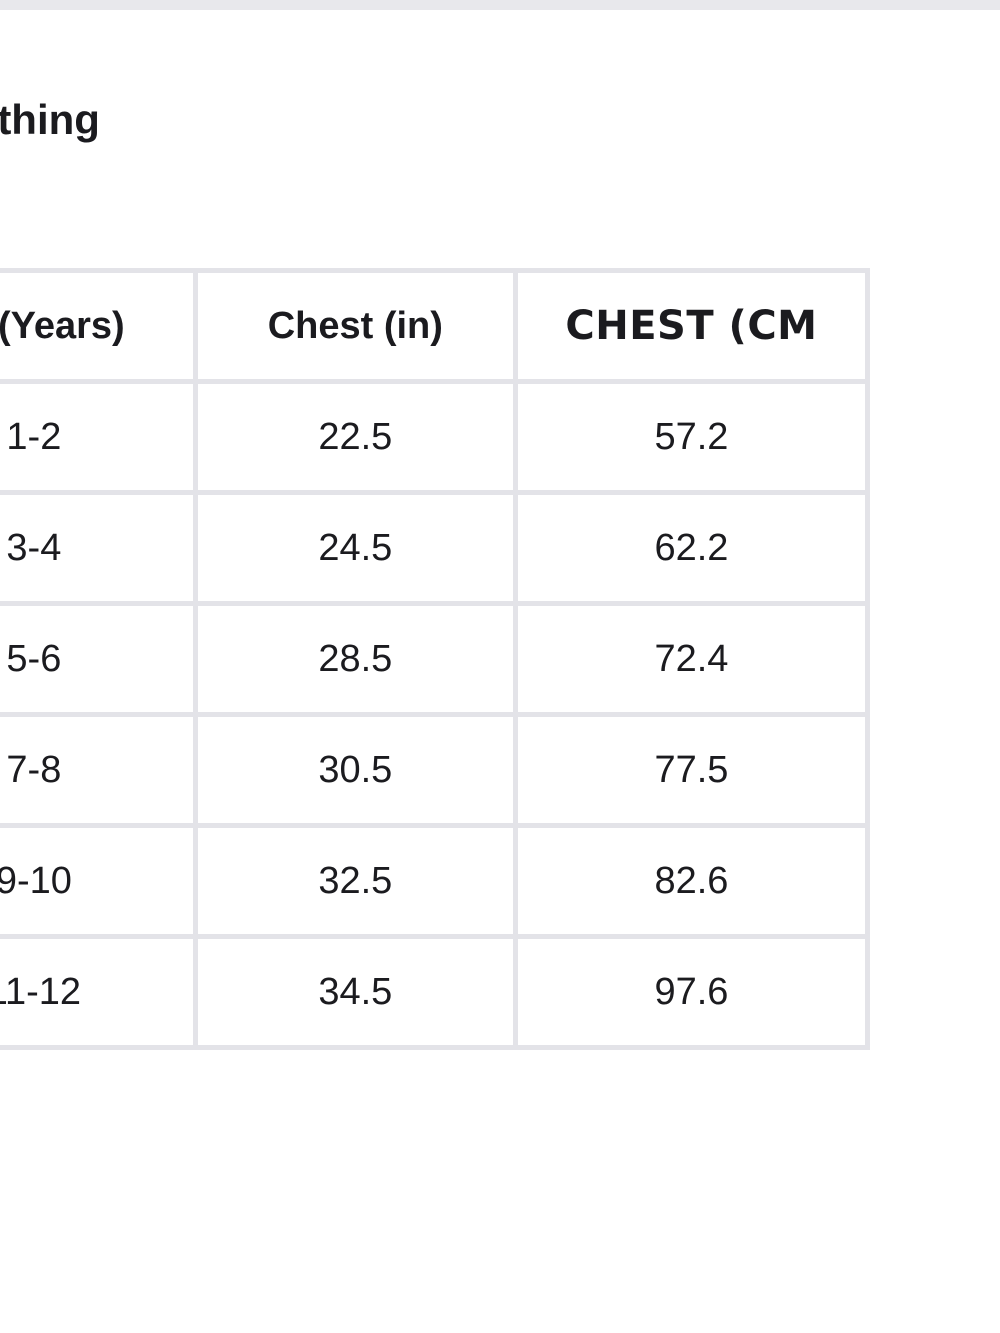 The image size is (1000, 1333). I want to click on cell-chest-cm: 77.5, so click(691, 770).